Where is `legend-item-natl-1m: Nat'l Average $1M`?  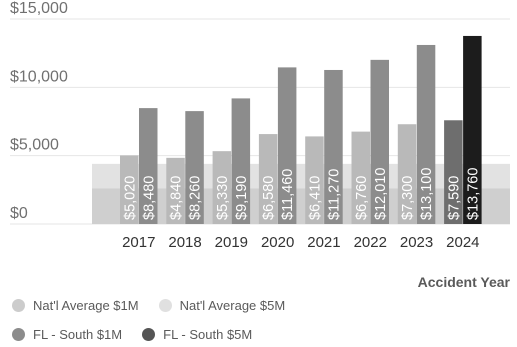
legend-item-natl-1m: Nat'l Average $1M is located at coordinates (75, 305).